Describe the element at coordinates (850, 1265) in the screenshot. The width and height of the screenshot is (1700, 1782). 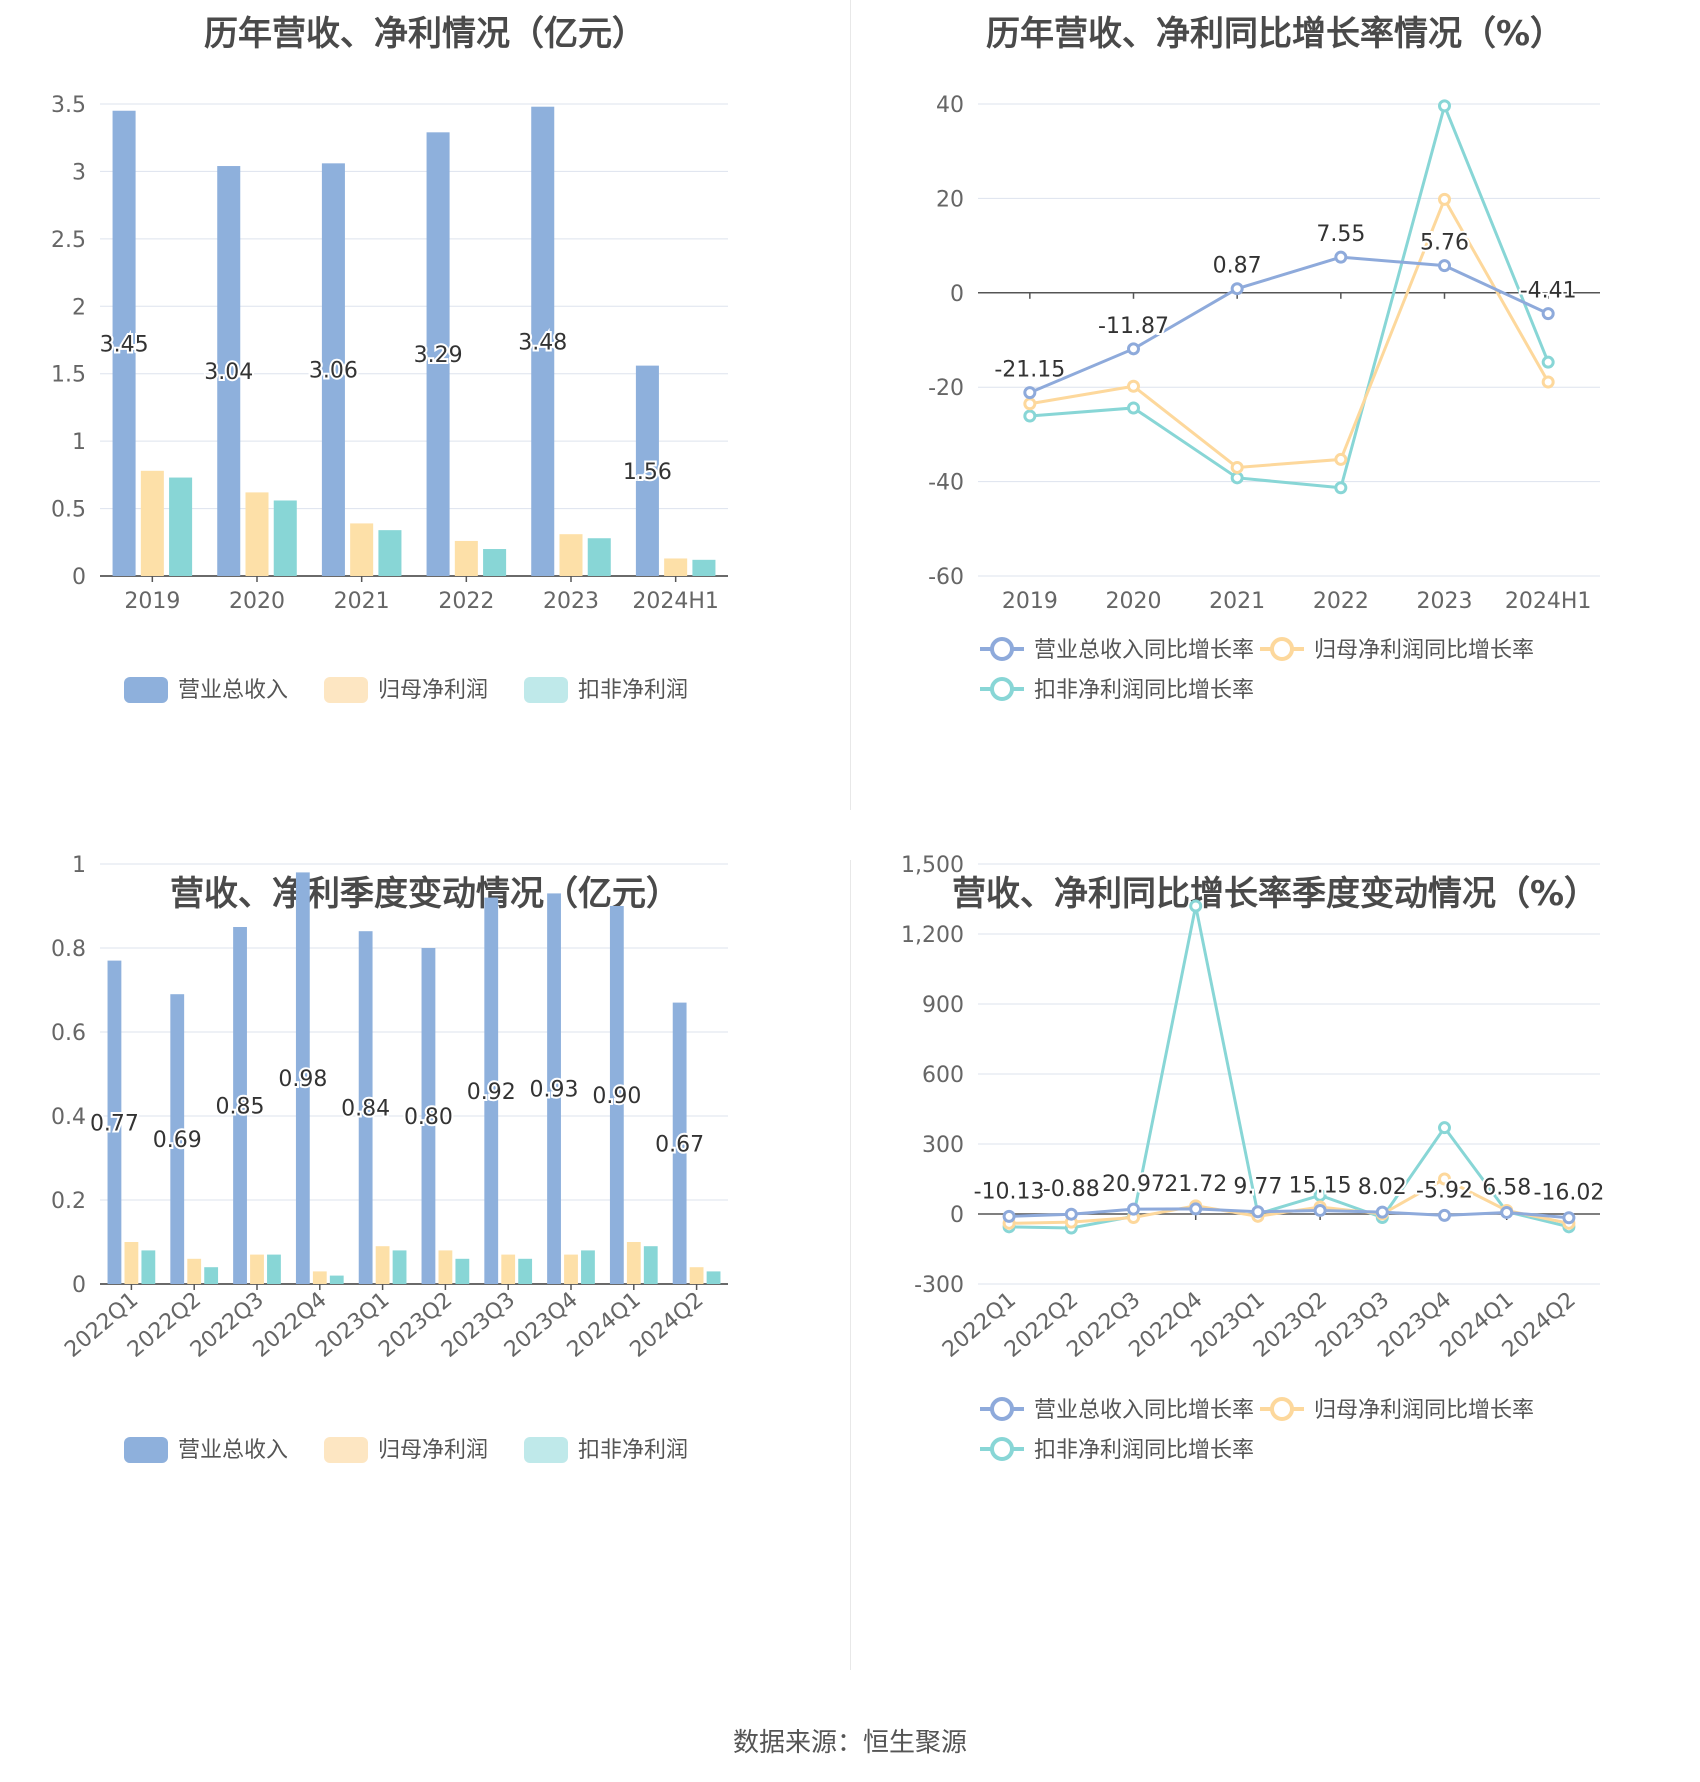
I see `vertical-divider-bottom` at that location.